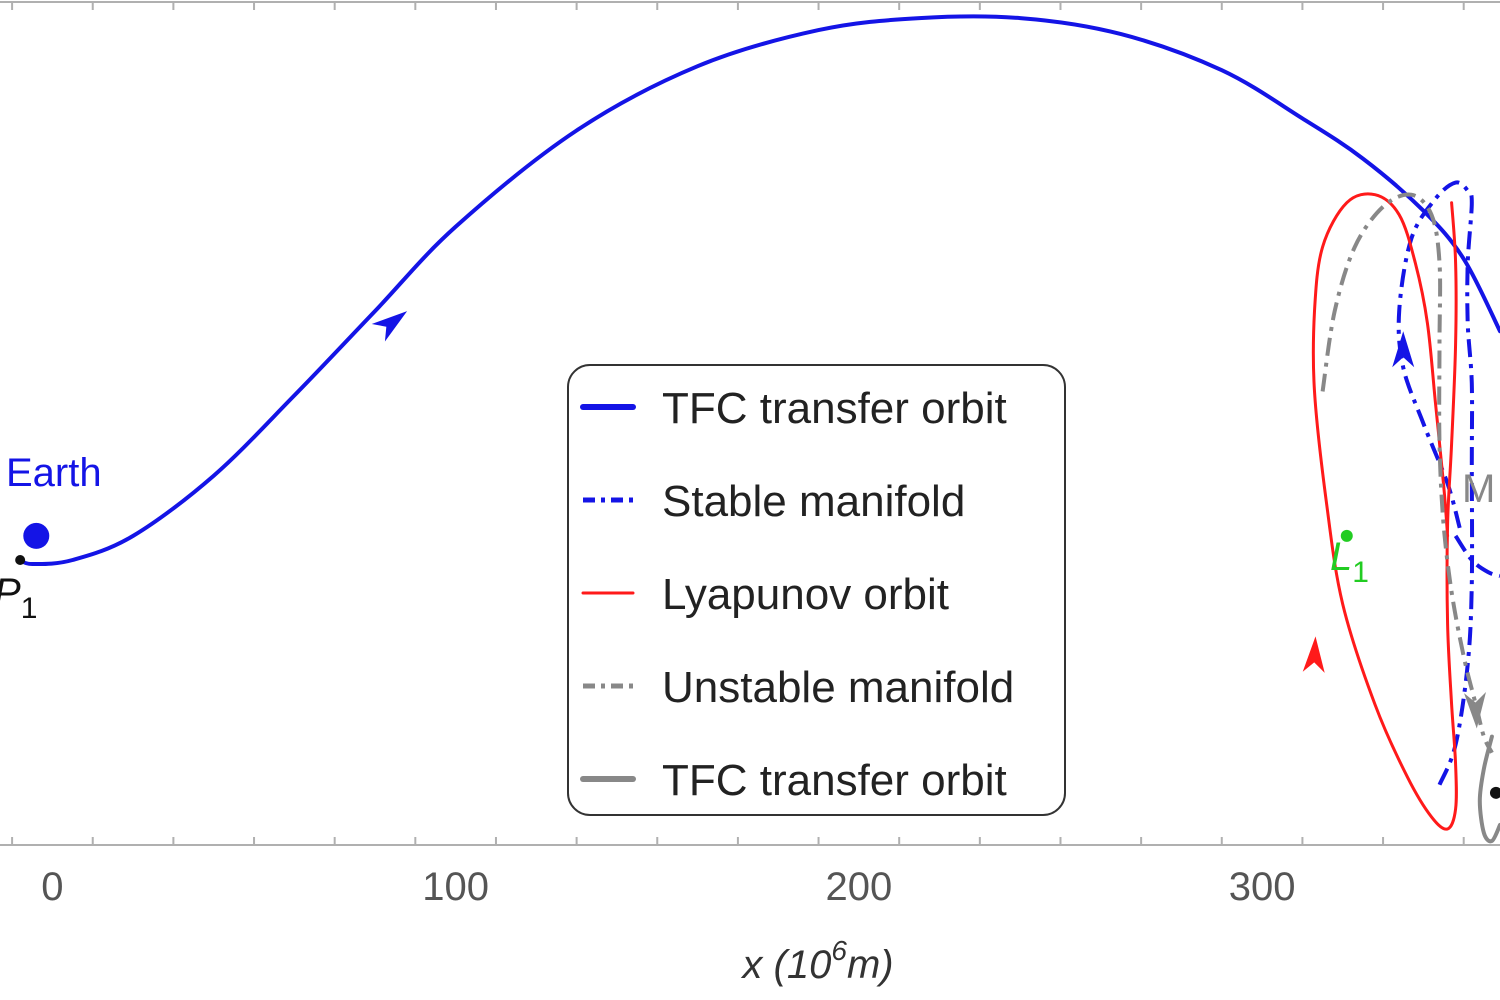 This screenshot has width=1500, height=1000. Describe the element at coordinates (805, 594) in the screenshot. I see `legend-label: Lyapunov orbit` at that location.